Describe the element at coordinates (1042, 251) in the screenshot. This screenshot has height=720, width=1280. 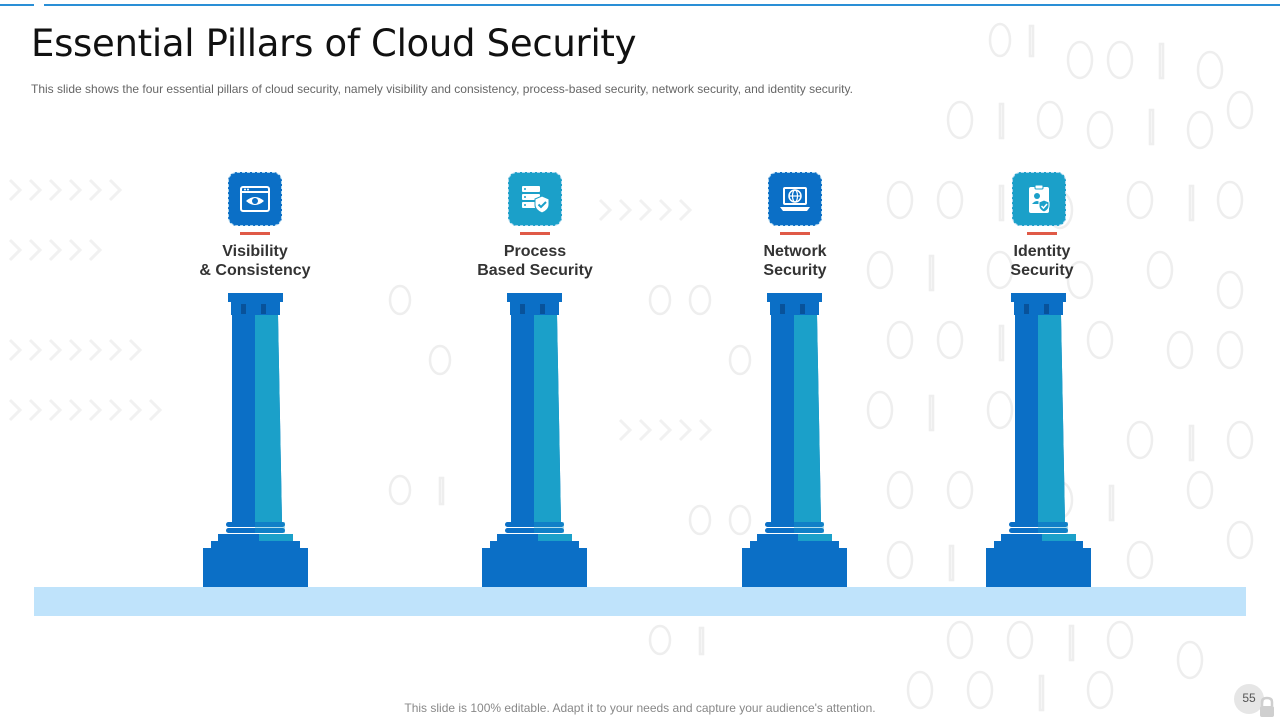
I see `pillar-label-line1: Identity` at that location.